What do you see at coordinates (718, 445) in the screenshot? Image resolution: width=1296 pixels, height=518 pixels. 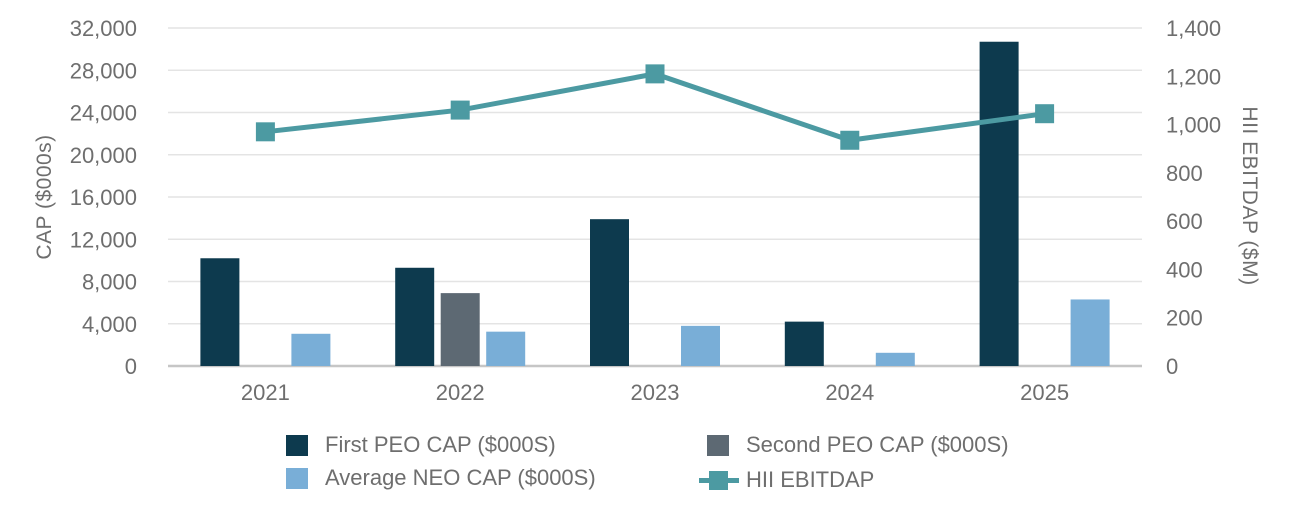 I see `legend-swatch-second-peo-cap` at bounding box center [718, 445].